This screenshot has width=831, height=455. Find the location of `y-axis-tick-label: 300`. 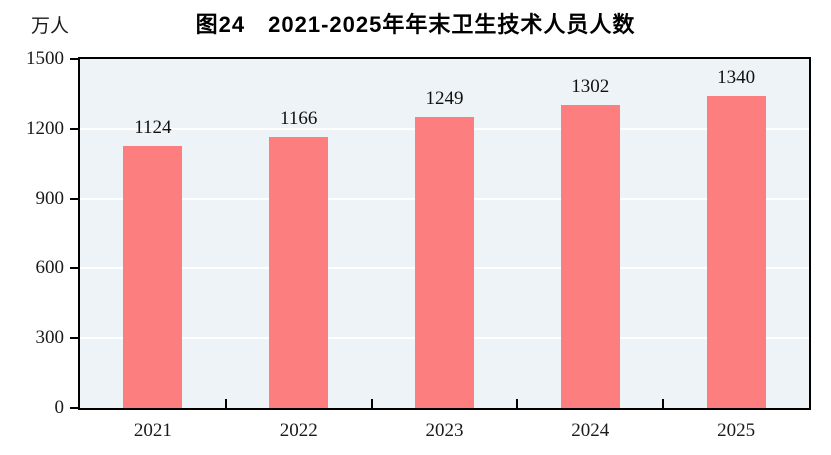

y-axis-tick-label: 300 is located at coordinates (50, 338).